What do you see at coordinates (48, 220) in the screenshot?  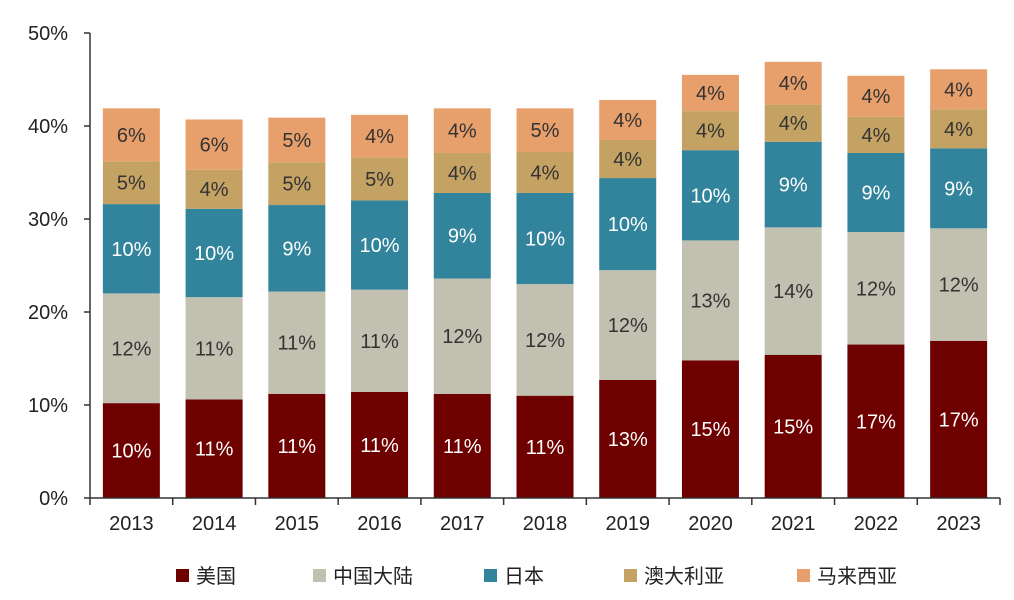 I see `y-tick-label: 30%` at bounding box center [48, 220].